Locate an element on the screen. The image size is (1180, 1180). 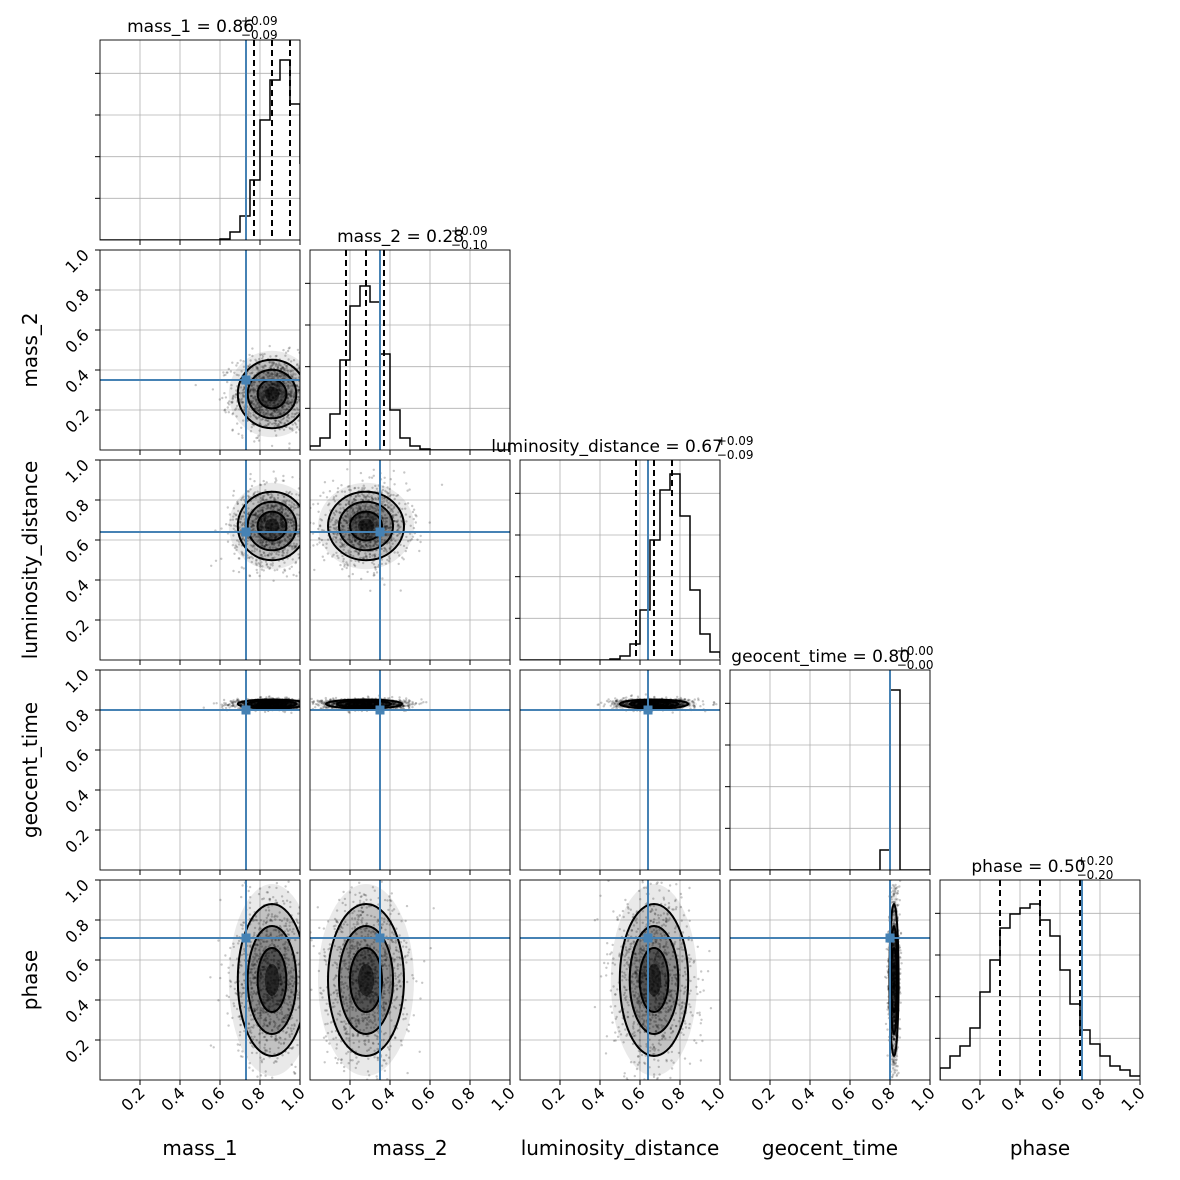
posterior-2d-panel is located at coordinates (410, 560).